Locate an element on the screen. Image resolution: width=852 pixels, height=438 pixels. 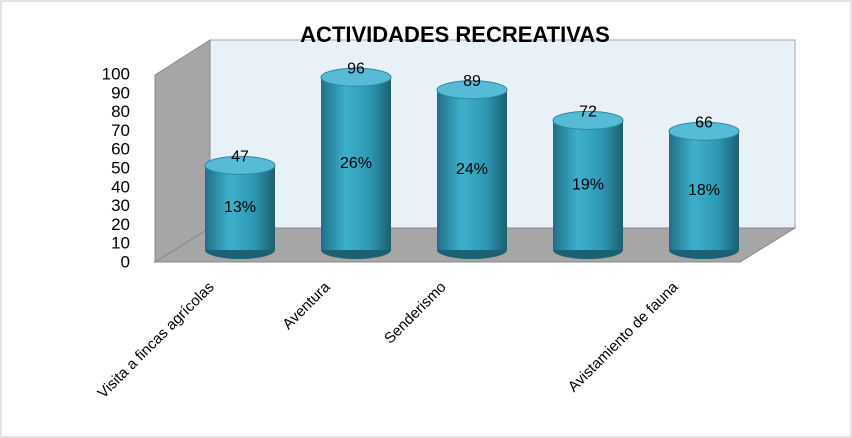
chart-title: ACTIVIDADES RECREATIVAS is located at coordinates (455, 34).